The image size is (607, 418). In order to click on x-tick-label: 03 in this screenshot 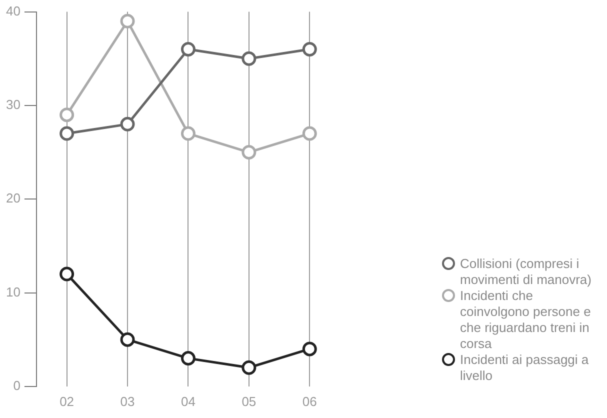, I will do `click(127, 401)`.